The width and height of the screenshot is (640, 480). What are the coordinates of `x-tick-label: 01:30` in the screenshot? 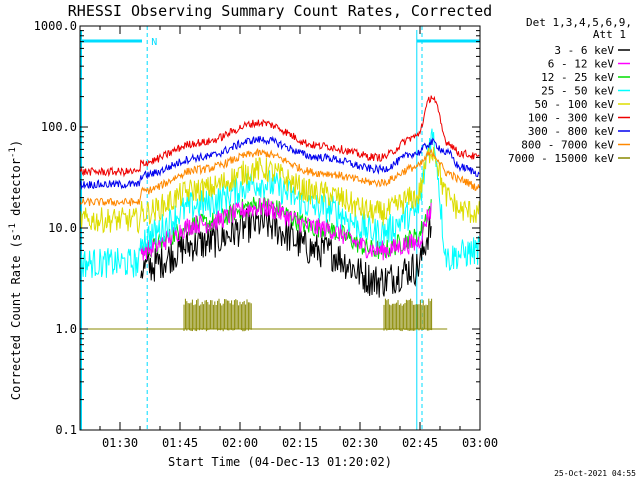 It's located at (120, 443).